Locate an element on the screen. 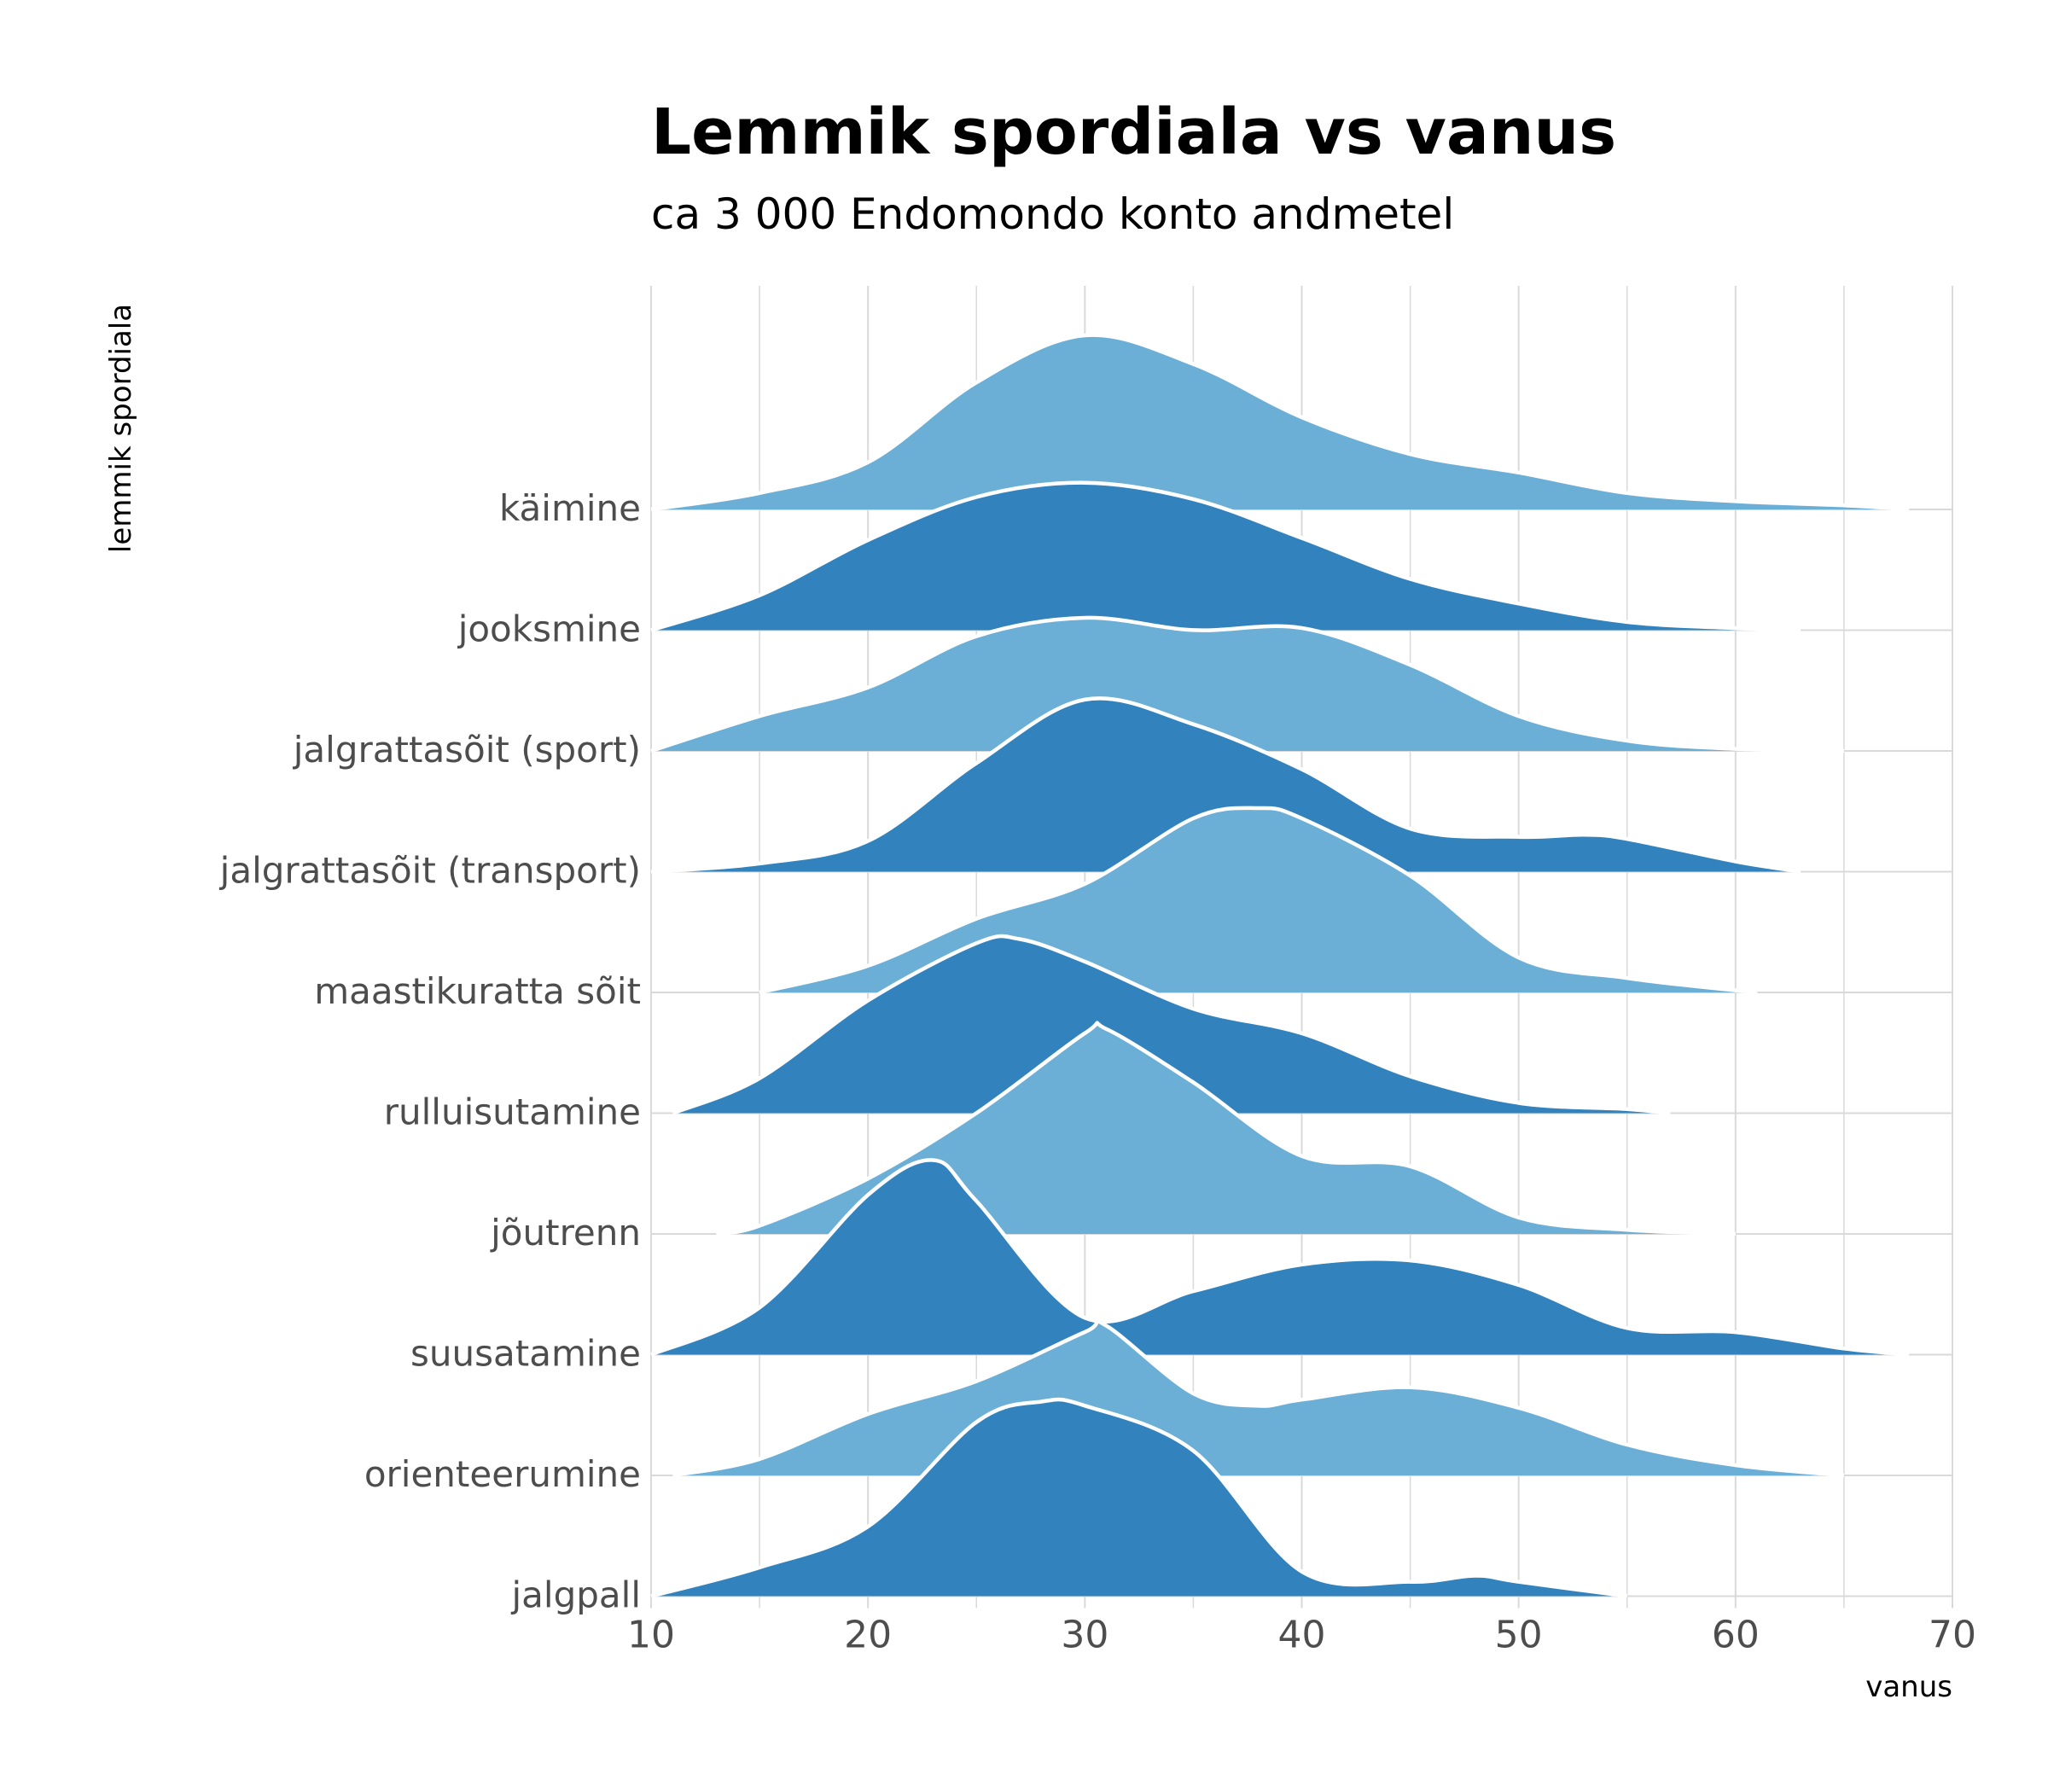 Image resolution: width=2048 pixels, height=1792 pixels. ridge-9-area is located at coordinates (1139, 1498).